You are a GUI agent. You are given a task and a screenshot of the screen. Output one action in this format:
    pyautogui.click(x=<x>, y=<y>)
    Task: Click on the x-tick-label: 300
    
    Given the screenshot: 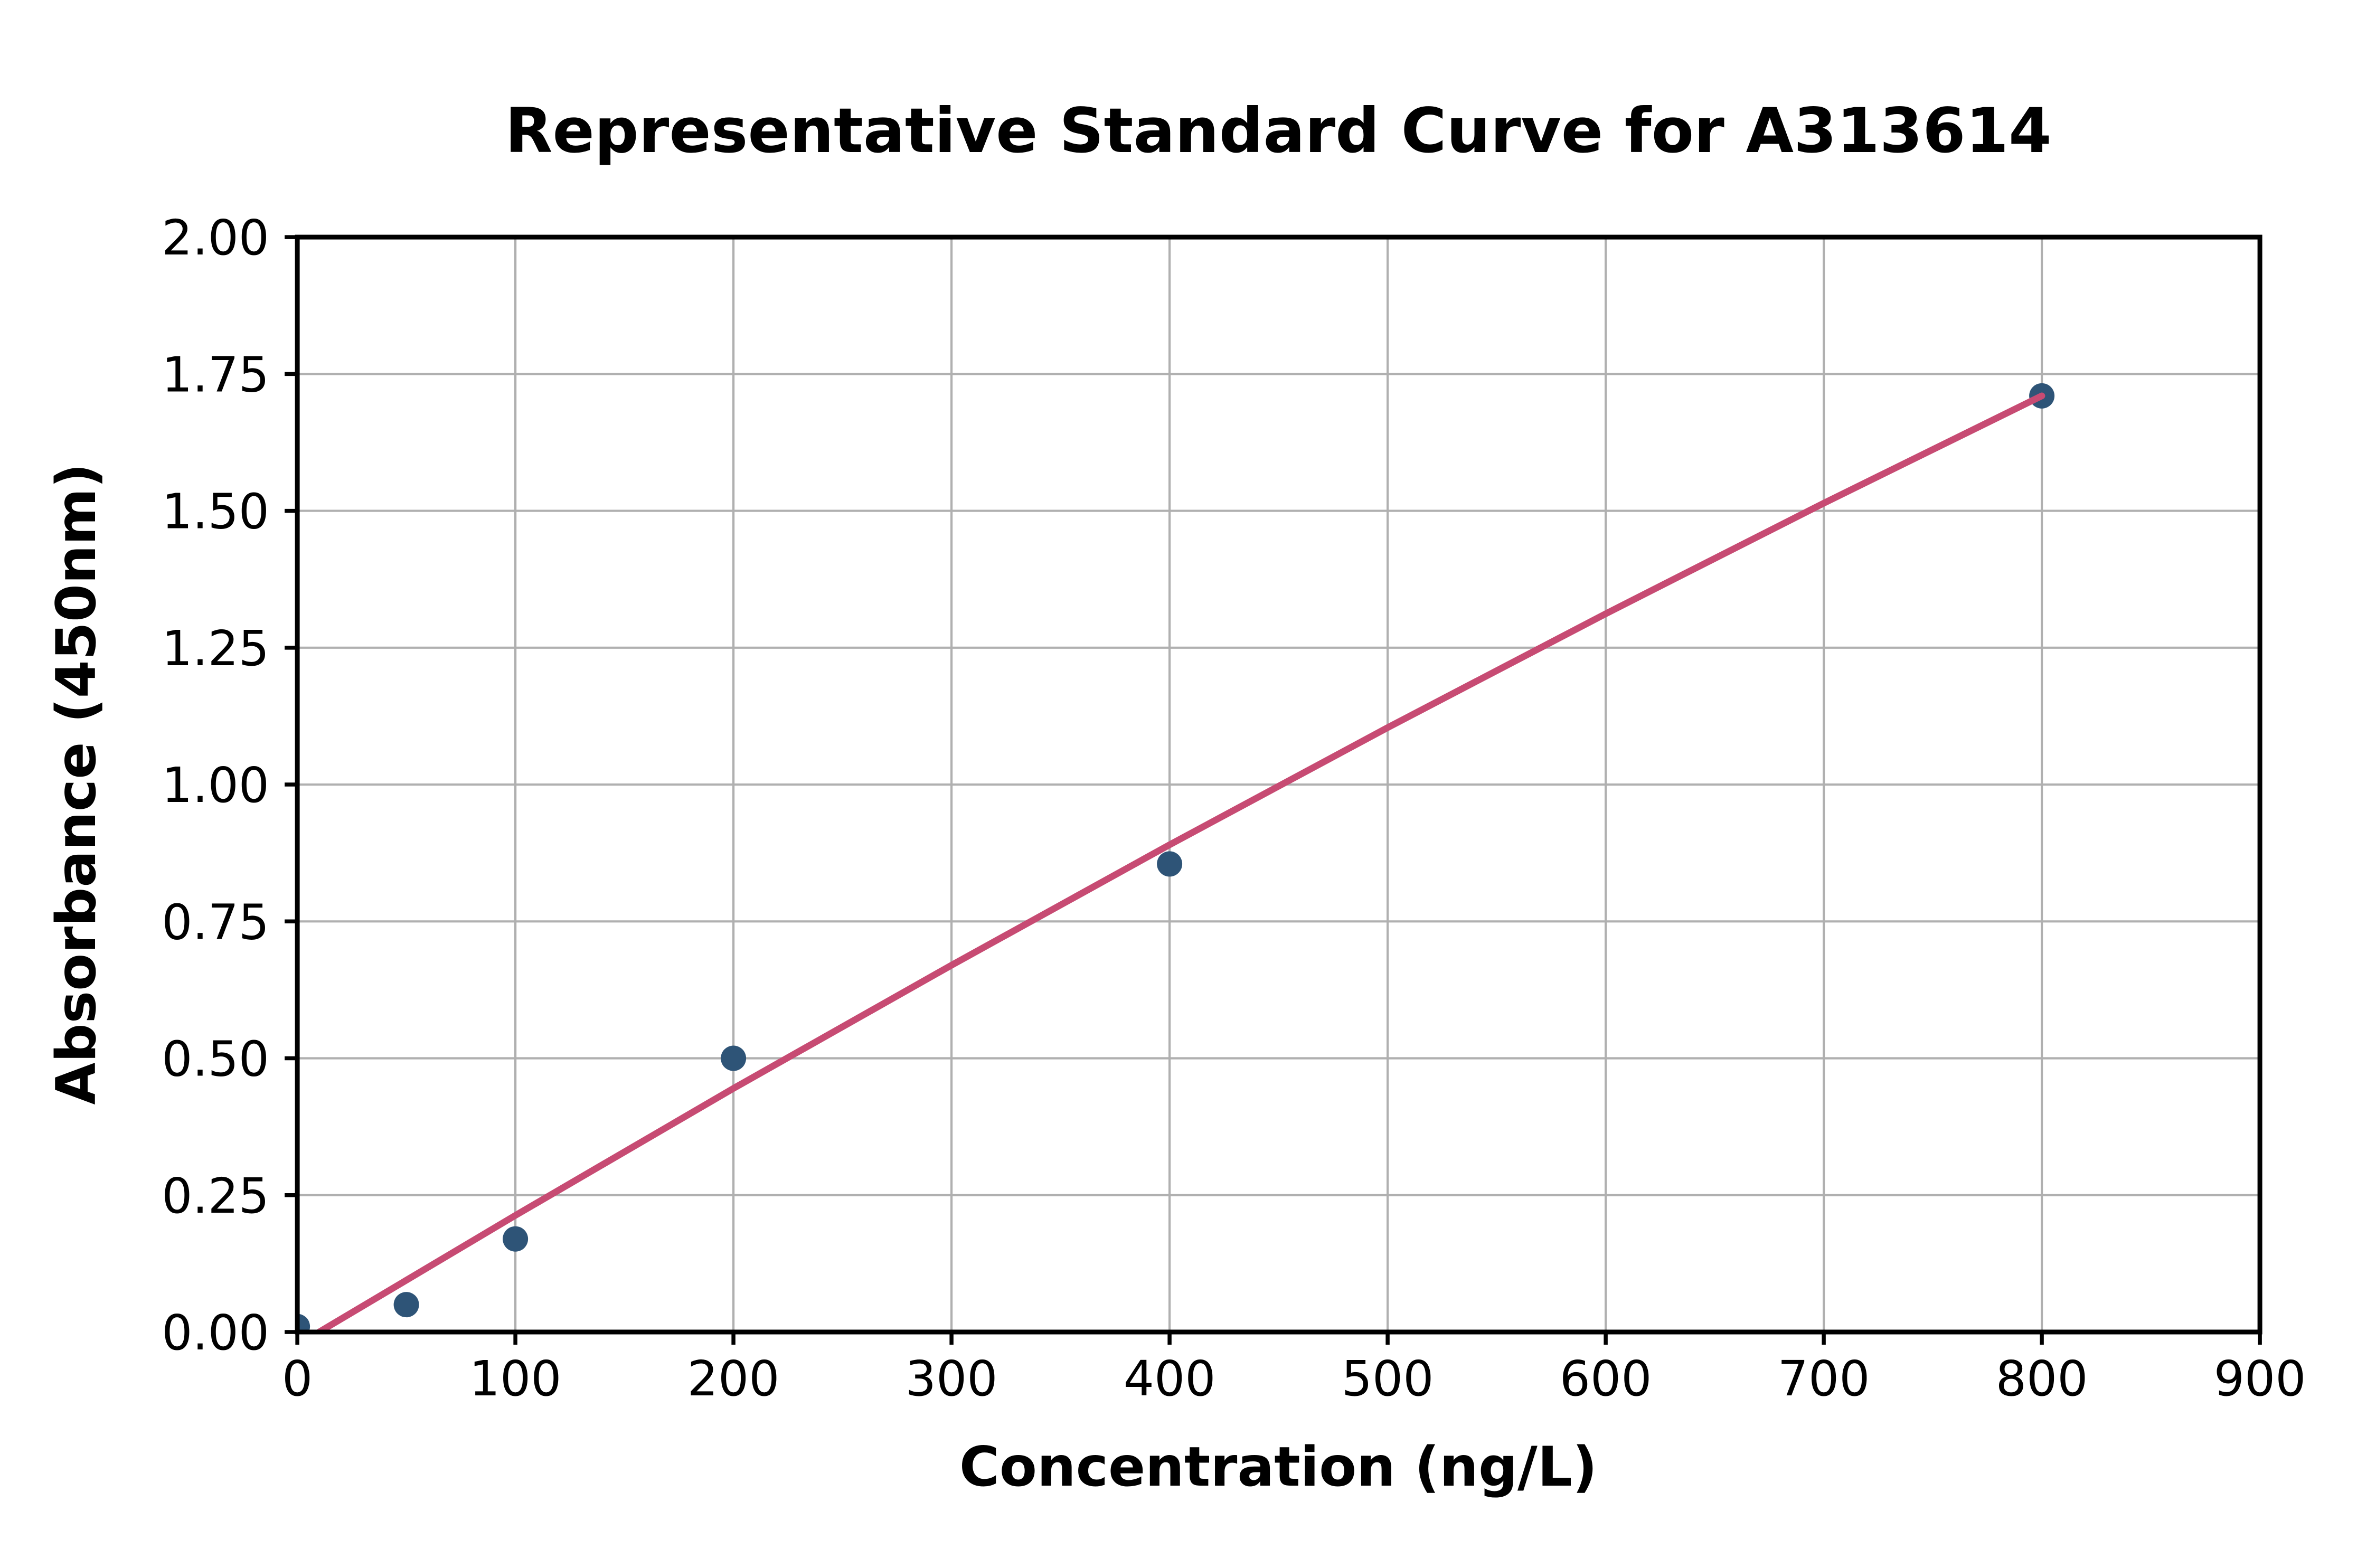 What is the action you would take?
    pyautogui.click(x=952, y=1379)
    